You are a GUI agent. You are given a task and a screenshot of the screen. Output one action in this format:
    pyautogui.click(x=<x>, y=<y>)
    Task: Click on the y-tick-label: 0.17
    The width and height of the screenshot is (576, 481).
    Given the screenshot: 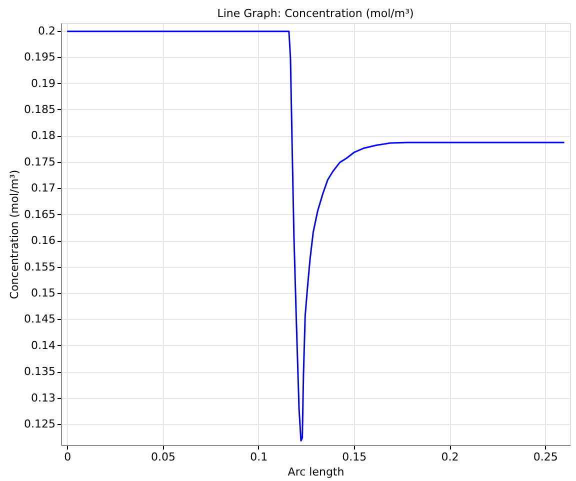 What is the action you would take?
    pyautogui.click(x=43, y=188)
    